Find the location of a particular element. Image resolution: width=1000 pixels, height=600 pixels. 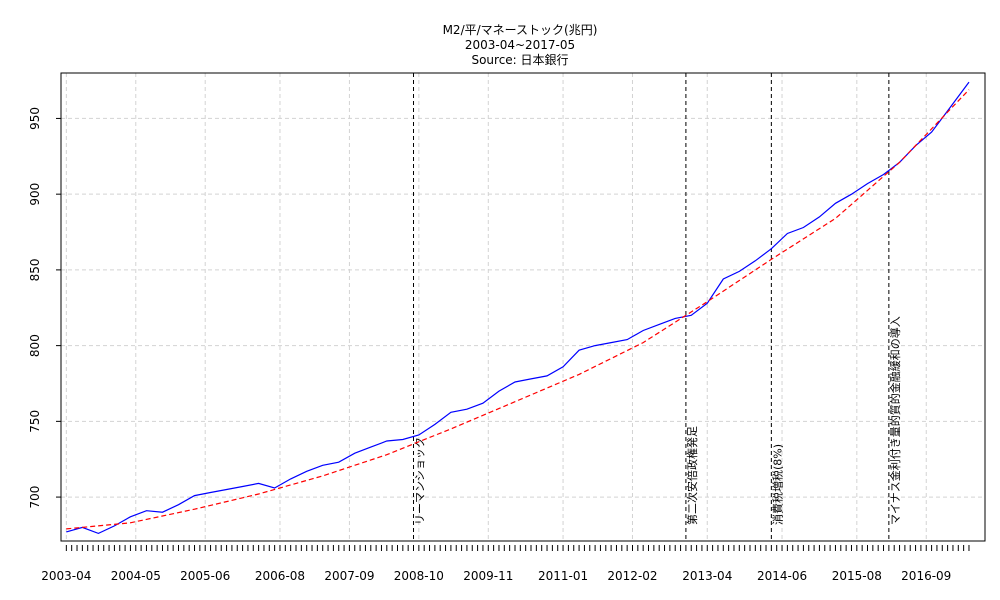

event-label: 第二次安倍政権発足 is located at coordinates (692, 475).